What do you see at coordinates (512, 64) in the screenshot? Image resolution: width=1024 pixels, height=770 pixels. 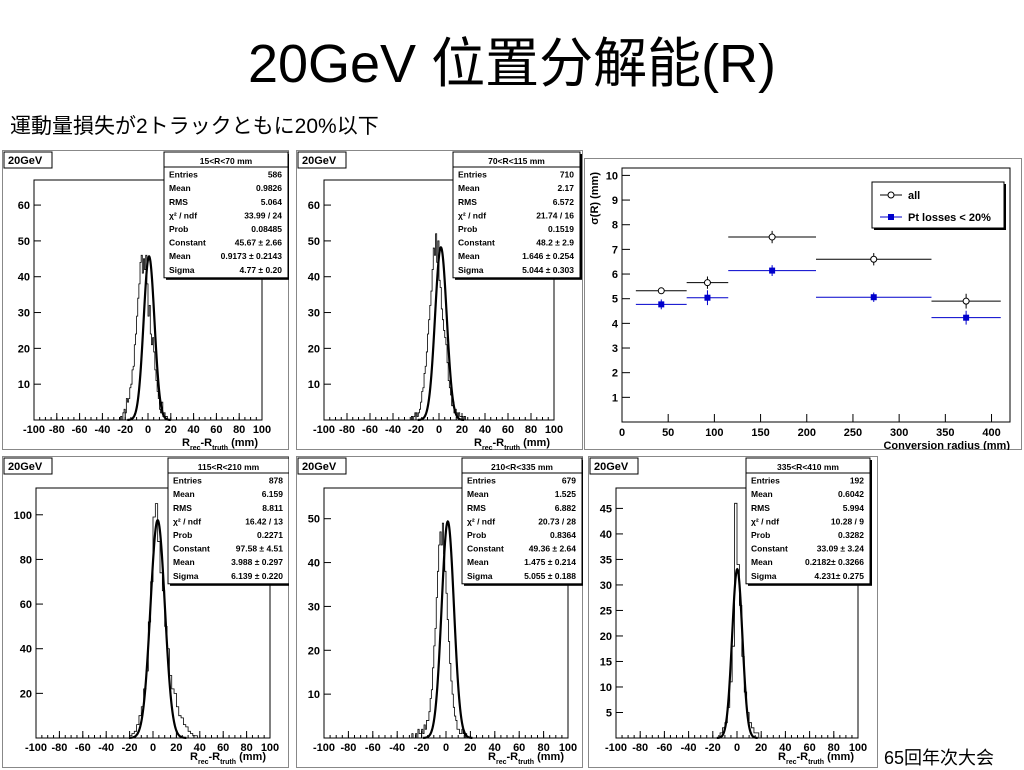 I see `page-title: 20GeV 位置分解能(R)` at bounding box center [512, 64].